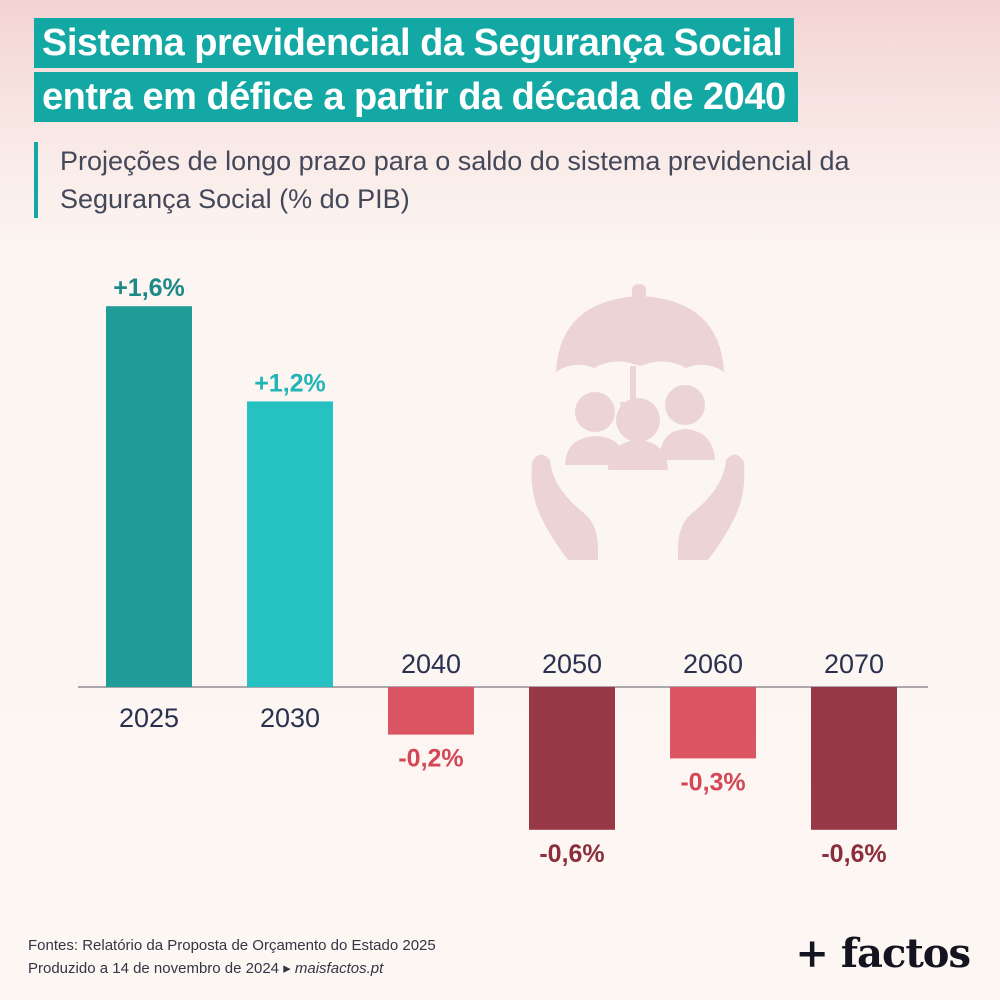  I want to click on footer-produced: Produzido a 14 de novembro de 2024, so click(154, 968).